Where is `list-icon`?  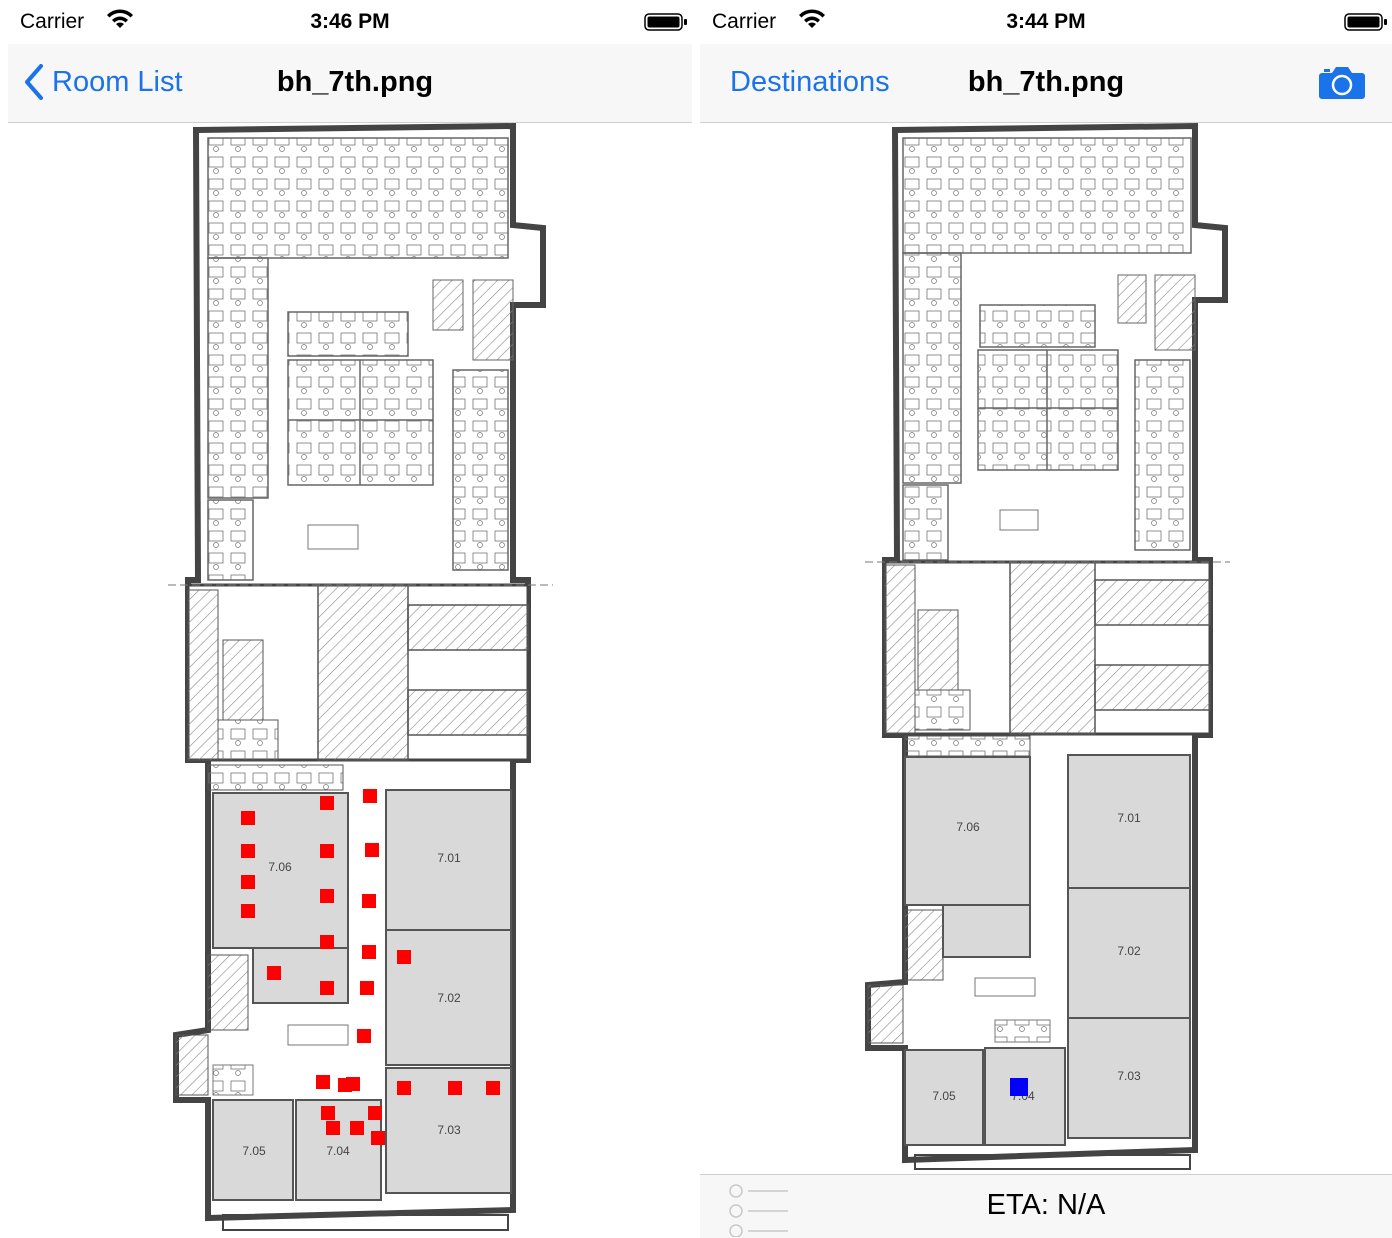
list-icon is located at coordinates (759, 1209).